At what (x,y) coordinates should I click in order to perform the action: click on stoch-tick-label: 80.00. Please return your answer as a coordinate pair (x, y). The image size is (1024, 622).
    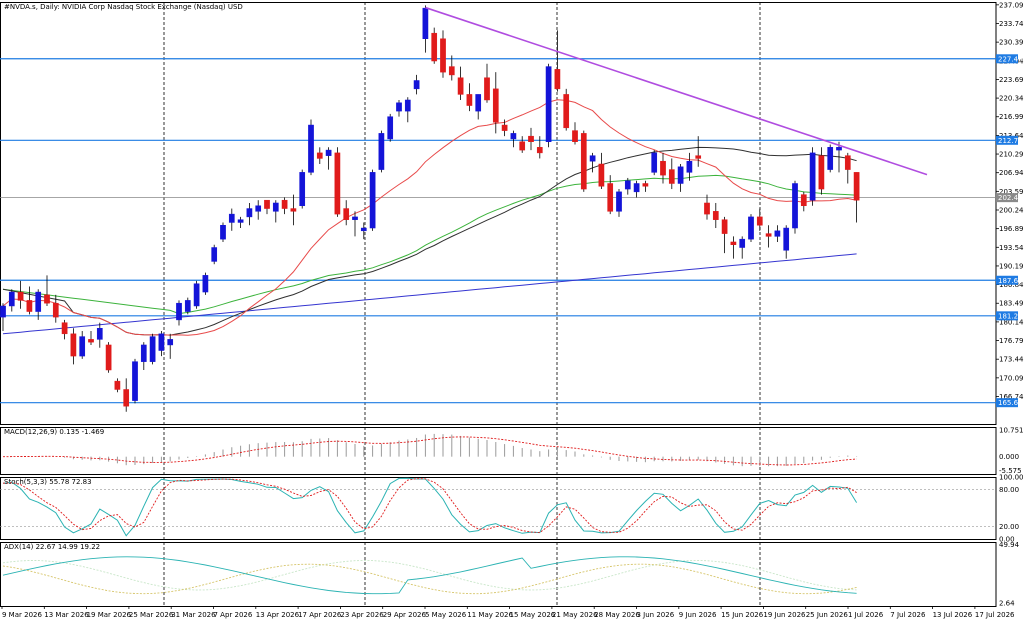
    Looking at the image, I should click on (1009, 490).